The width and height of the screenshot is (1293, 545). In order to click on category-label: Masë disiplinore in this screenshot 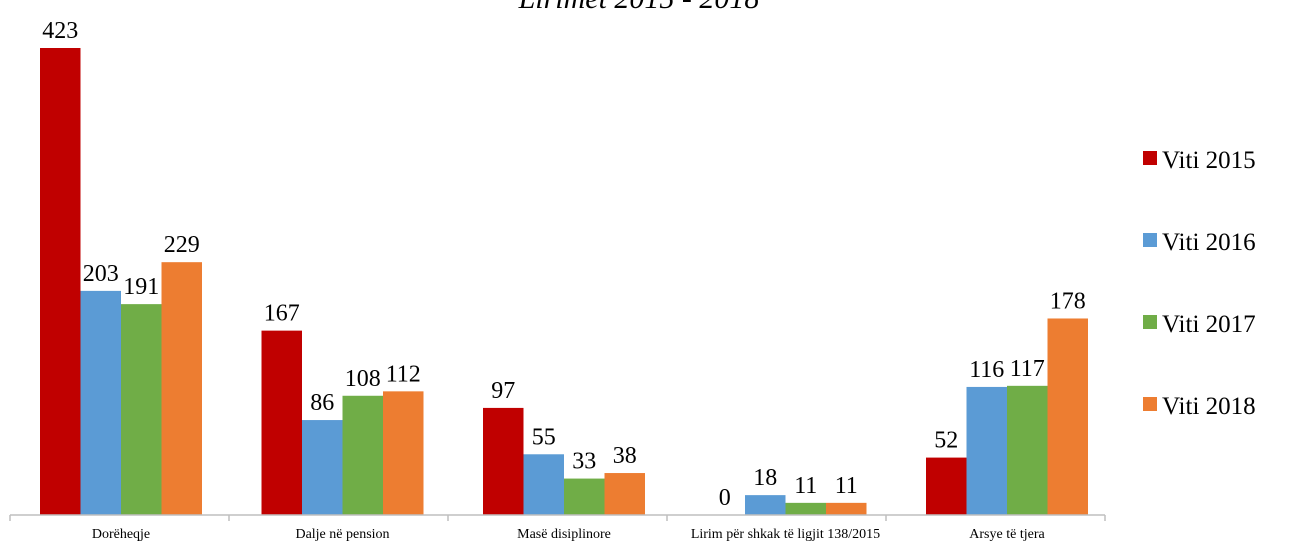, I will do `click(564, 534)`.